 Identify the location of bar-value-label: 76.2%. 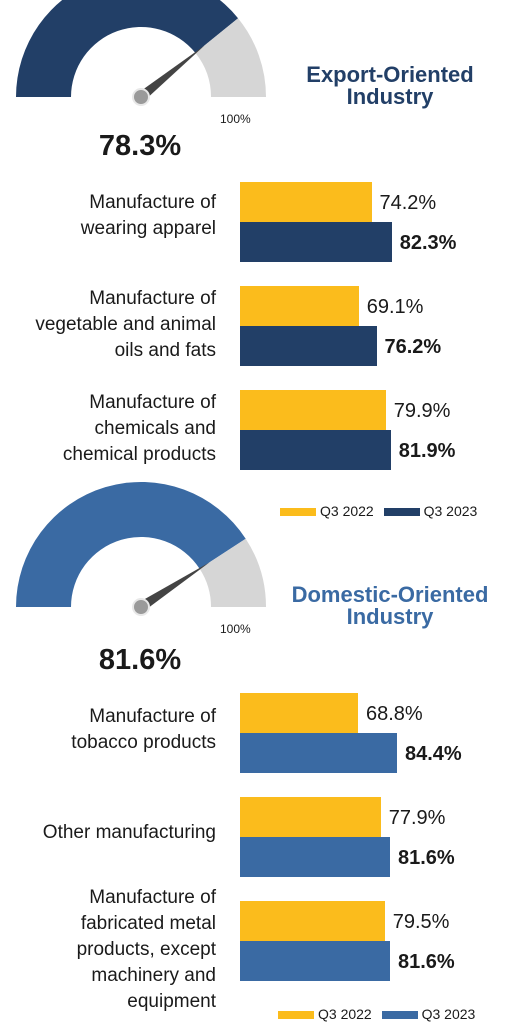
(413, 347).